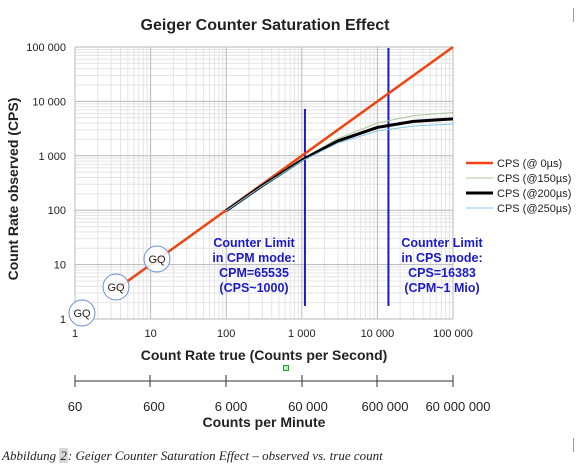 Image resolution: width=580 pixels, height=467 pixels. What do you see at coordinates (49, 102) in the screenshot?
I see `y-tick-label: 10 000` at bounding box center [49, 102].